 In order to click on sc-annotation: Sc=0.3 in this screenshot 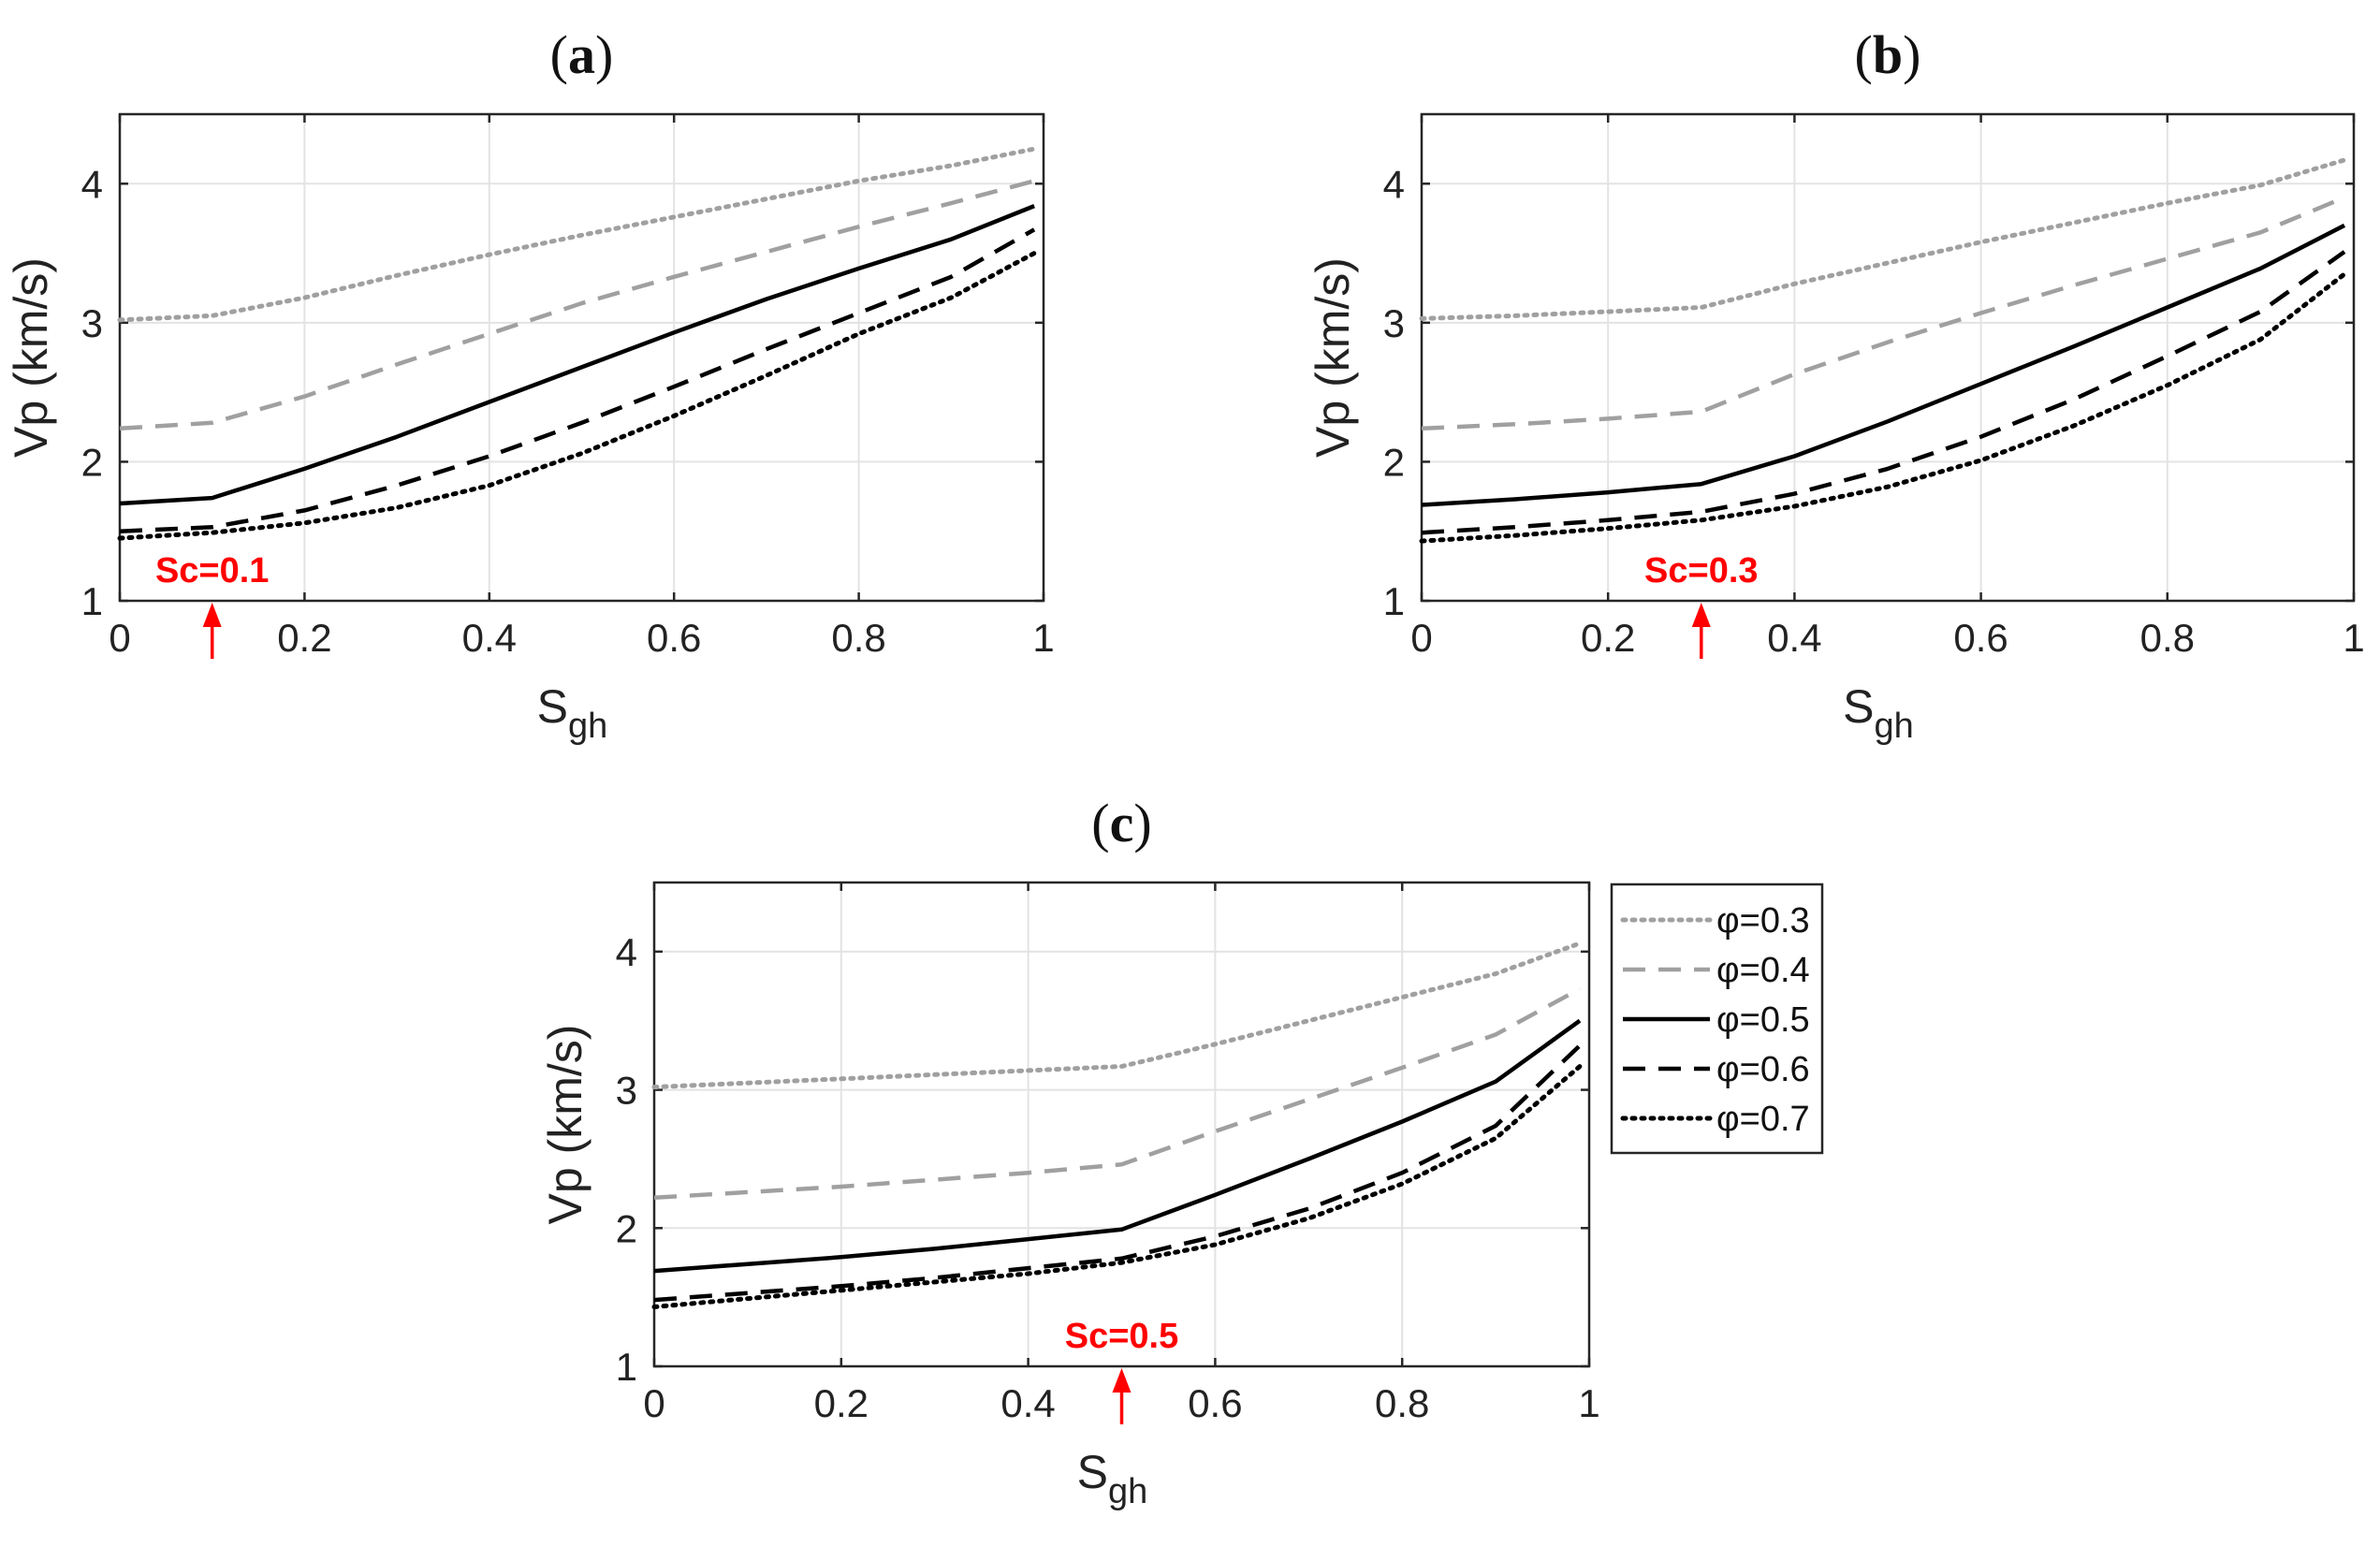, I will do `click(1701, 571)`.